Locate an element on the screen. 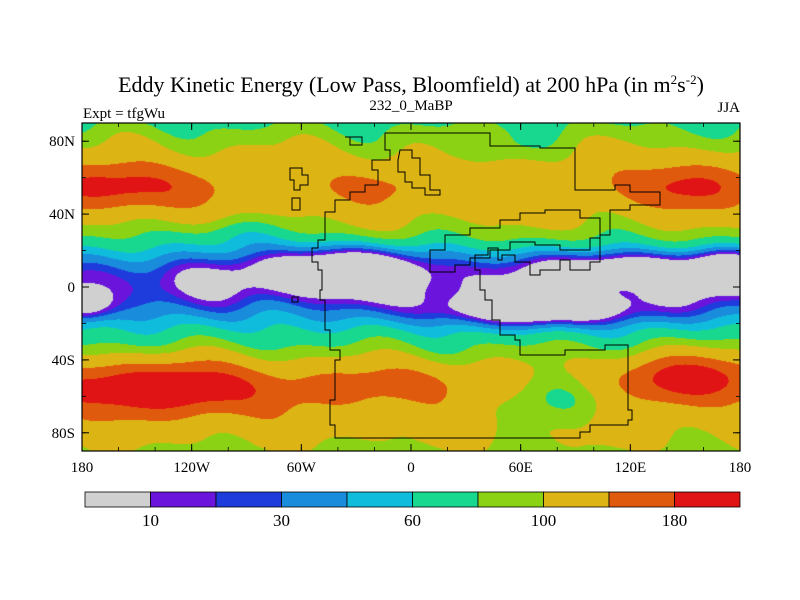  x-tick-label: 120W is located at coordinates (192, 468).